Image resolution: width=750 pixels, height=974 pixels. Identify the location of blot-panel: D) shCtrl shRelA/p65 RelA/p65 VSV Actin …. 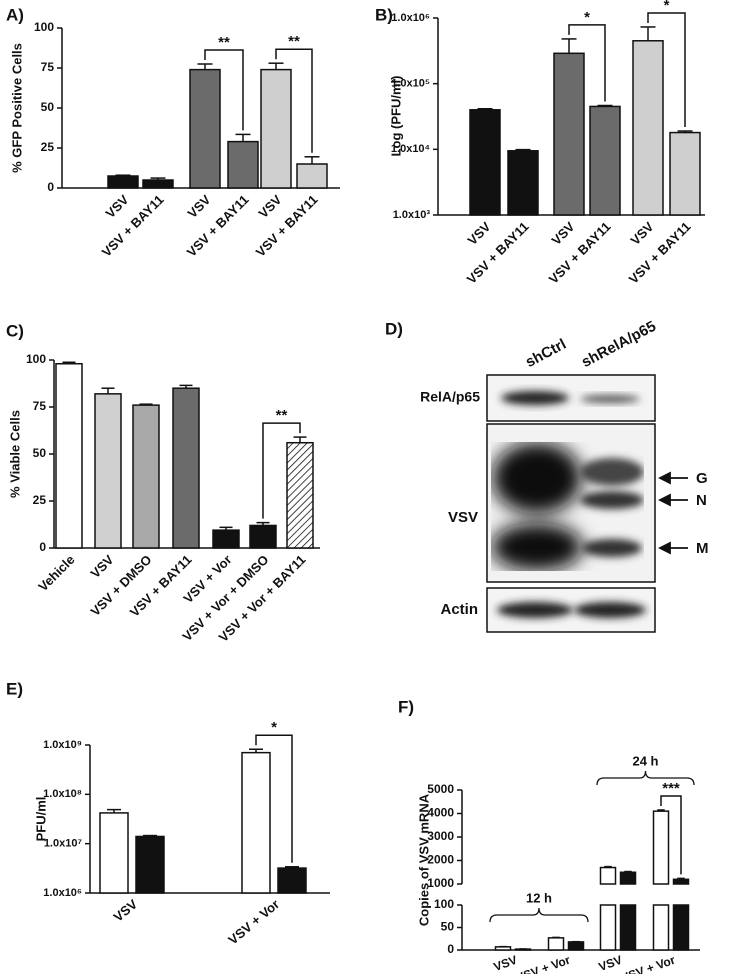
(547, 475).